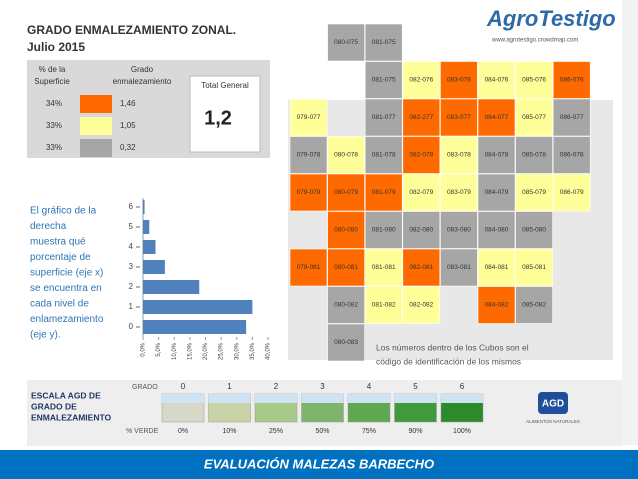 The height and width of the screenshot is (479, 638). What do you see at coordinates (452, 347) in the screenshot?
I see `map-caption: Los números dentro de los Cubos son el` at bounding box center [452, 347].